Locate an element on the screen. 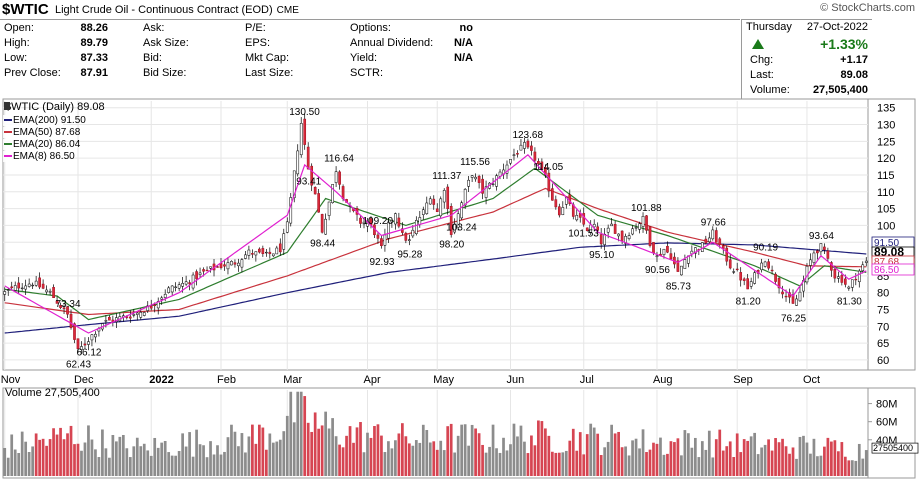 This screenshot has width=919, height=484. quote-value: 87.33 is located at coordinates (94, 58).